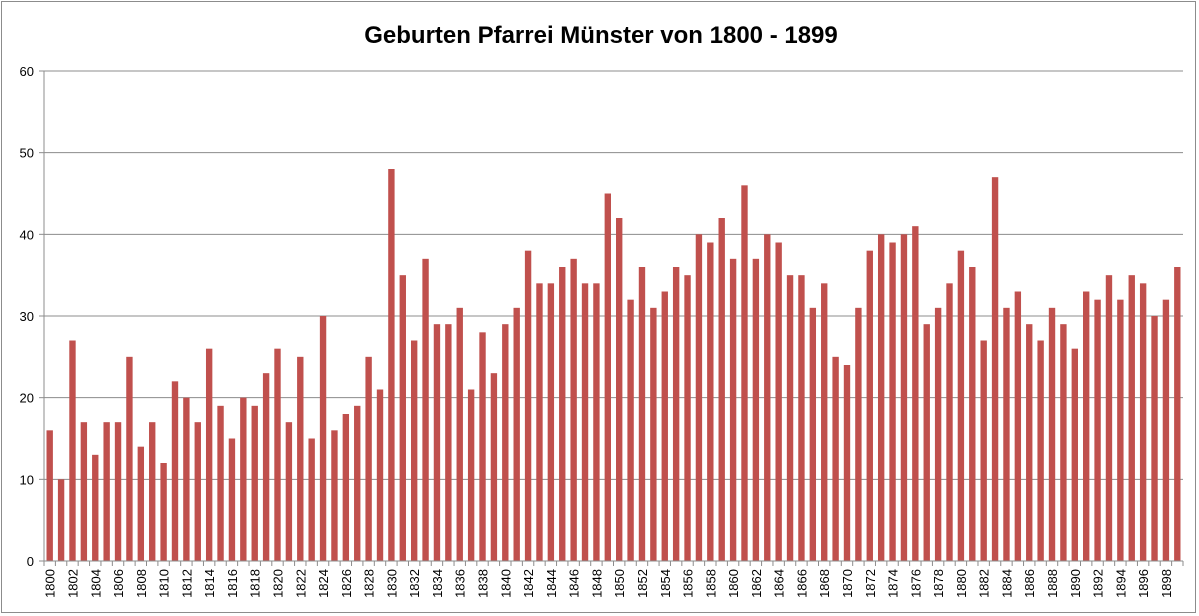 The height and width of the screenshot is (616, 1199). I want to click on x-tick-label: 1842, so click(528, 583).